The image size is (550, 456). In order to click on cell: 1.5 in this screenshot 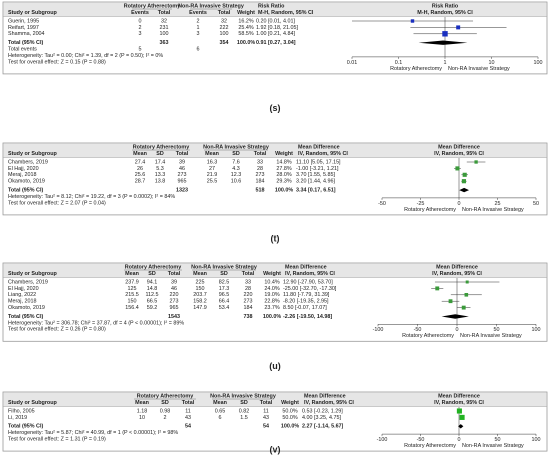, I will do `click(244, 418)`.